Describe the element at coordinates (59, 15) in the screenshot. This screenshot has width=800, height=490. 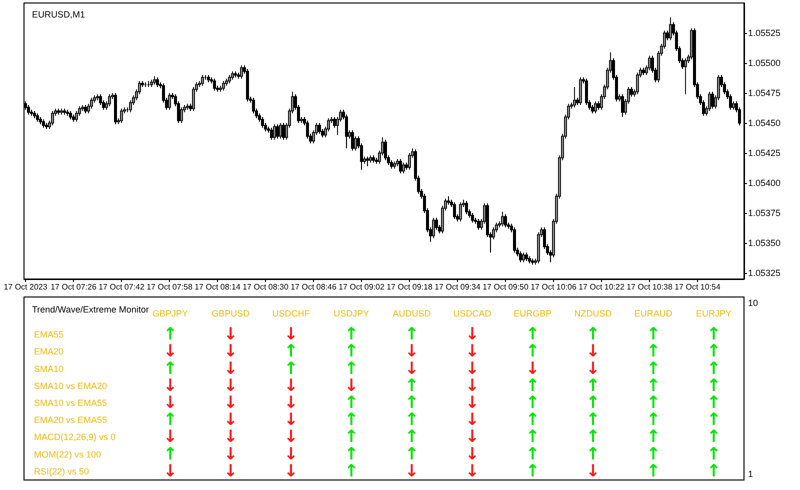
I see `text: EURUSD,M1` at that location.